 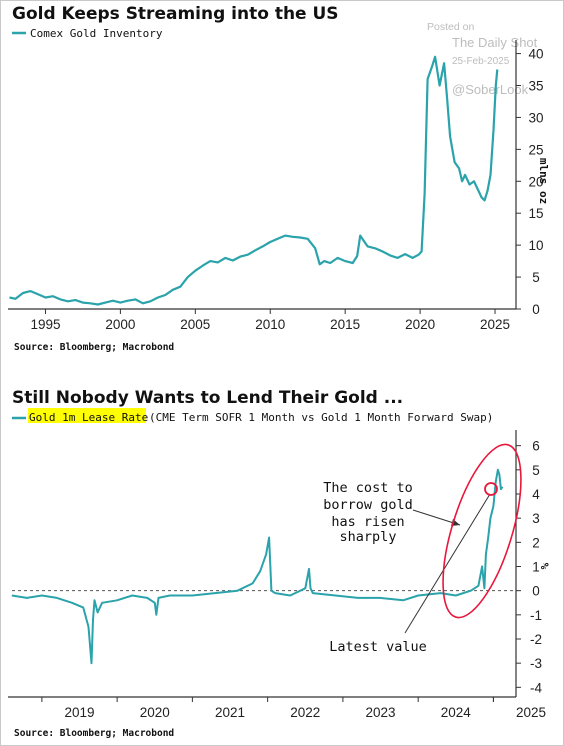 What do you see at coordinates (175, 14) in the screenshot?
I see `chart1-title: Gold Keeps Streaming into the US` at bounding box center [175, 14].